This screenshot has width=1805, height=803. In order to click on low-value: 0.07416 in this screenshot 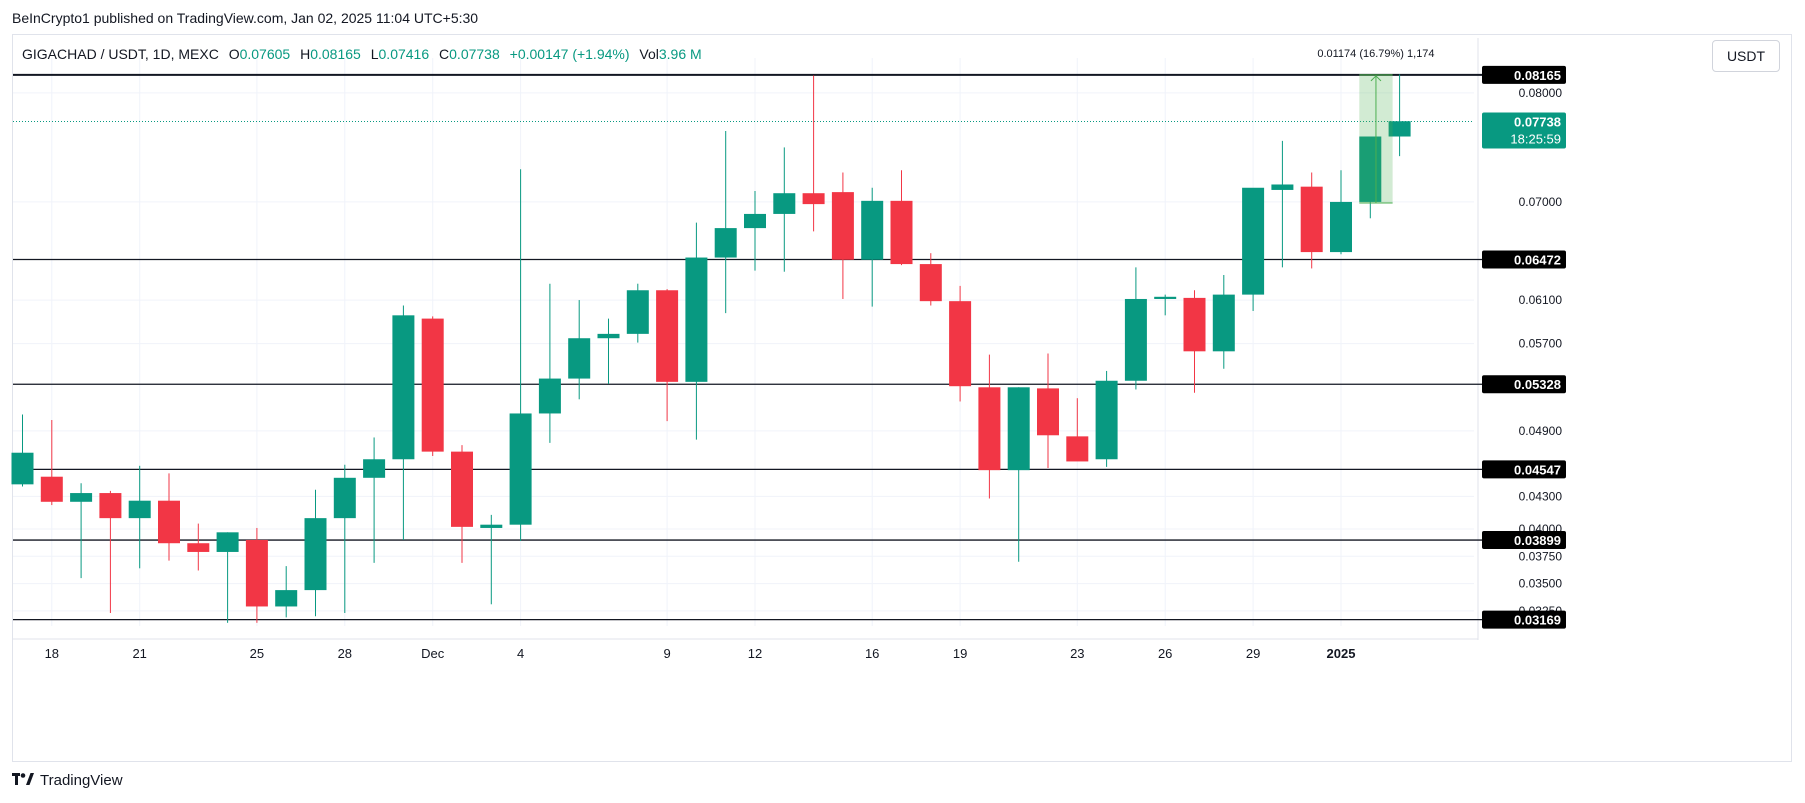, I will do `click(404, 54)`.